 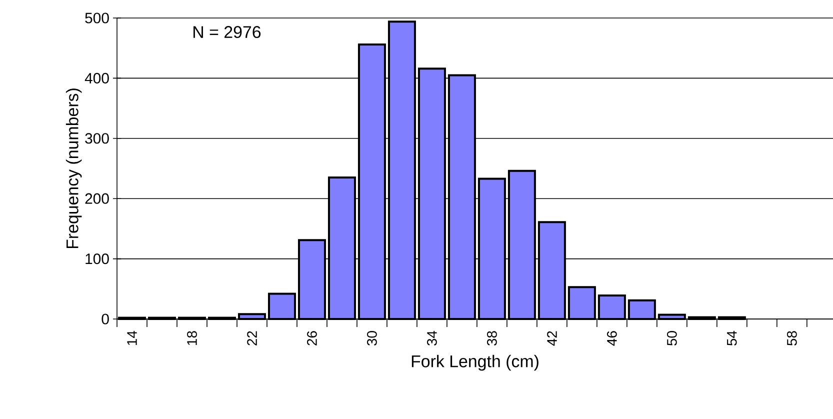 I want to click on x-tick-label: 50, so click(x=671, y=338).